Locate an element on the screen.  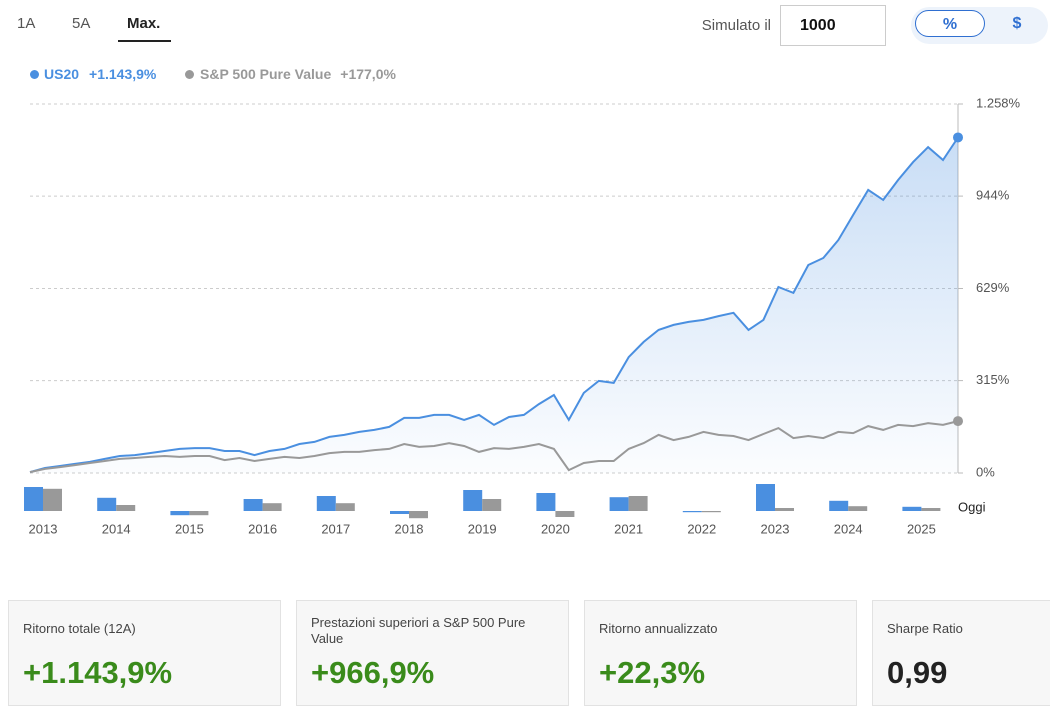
legend-item: US20 +1.143,9% is located at coordinates (93, 74).